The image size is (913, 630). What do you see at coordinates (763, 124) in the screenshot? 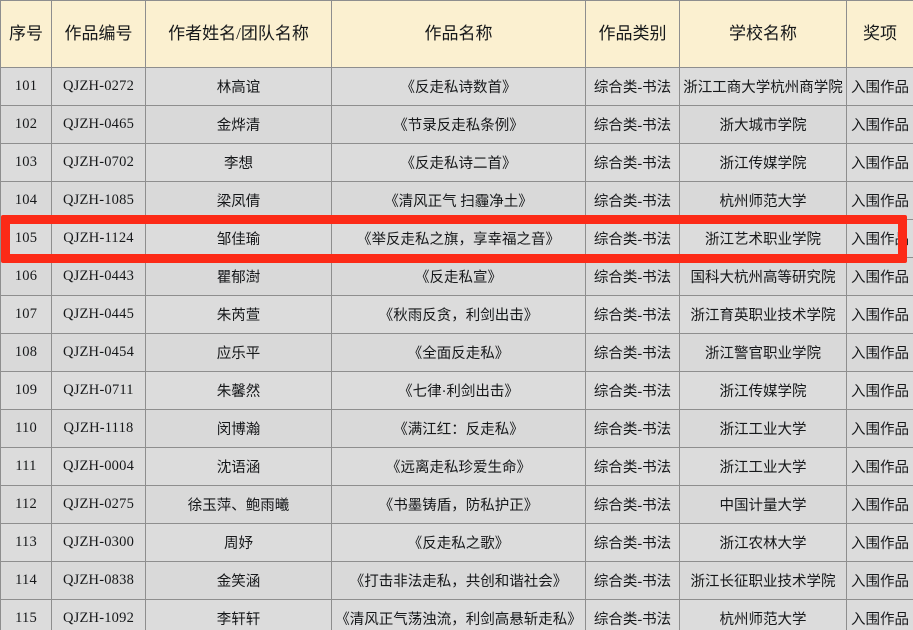
I see `cell-school-name: 浙大城市学院` at bounding box center [763, 124].